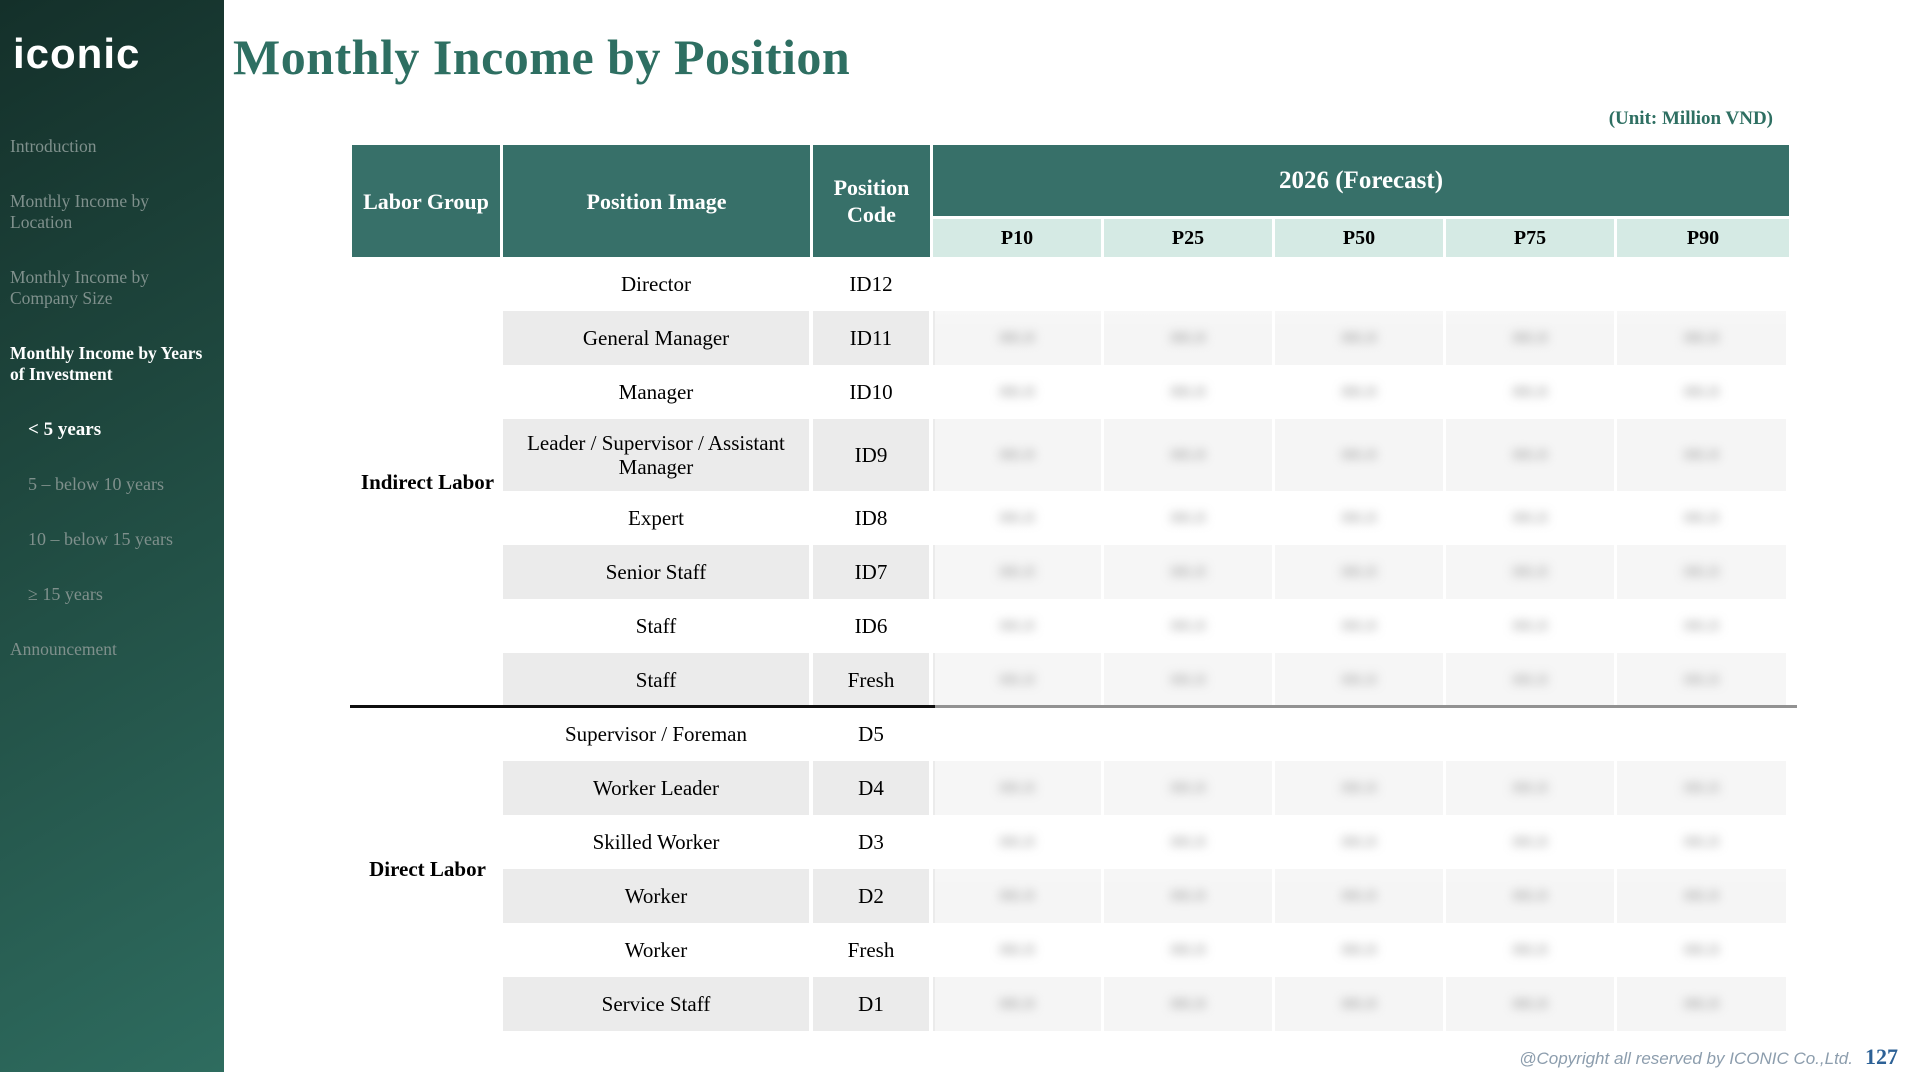  What do you see at coordinates (1070, 518) in the screenshot?
I see `table-row: Expert ID8 88.8 88.8 88.8 88.8 88.8` at bounding box center [1070, 518].